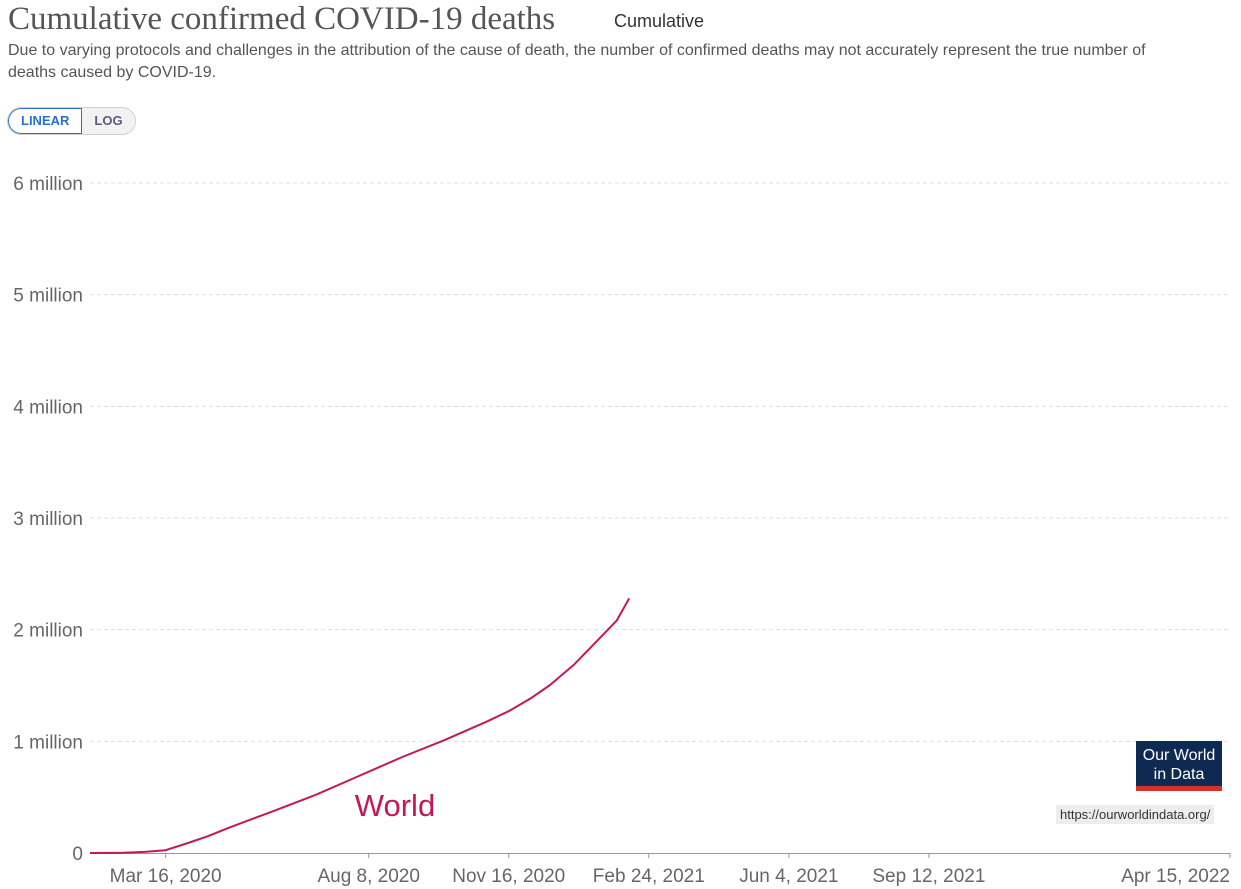  What do you see at coordinates (659, 21) in the screenshot?
I see `view-label: Cumulative` at bounding box center [659, 21].